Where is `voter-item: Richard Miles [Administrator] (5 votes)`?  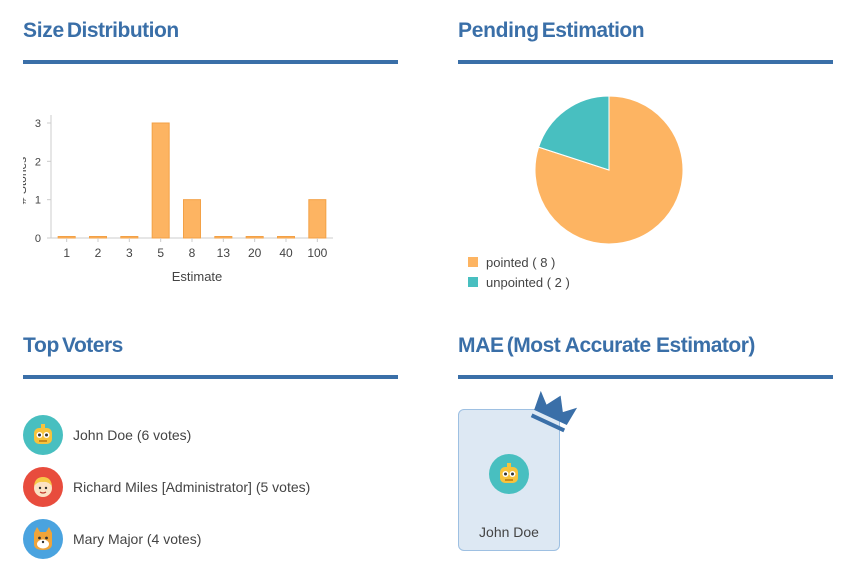
voter-item: Richard Miles [Administrator] (5 votes) is located at coordinates (166, 487).